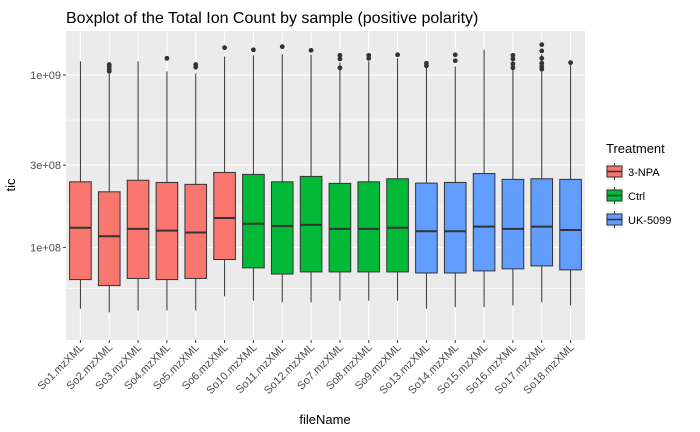 This screenshot has width=700, height=432. What do you see at coordinates (455, 180) in the screenshot?
I see `box-So14.mzXML` at bounding box center [455, 180].